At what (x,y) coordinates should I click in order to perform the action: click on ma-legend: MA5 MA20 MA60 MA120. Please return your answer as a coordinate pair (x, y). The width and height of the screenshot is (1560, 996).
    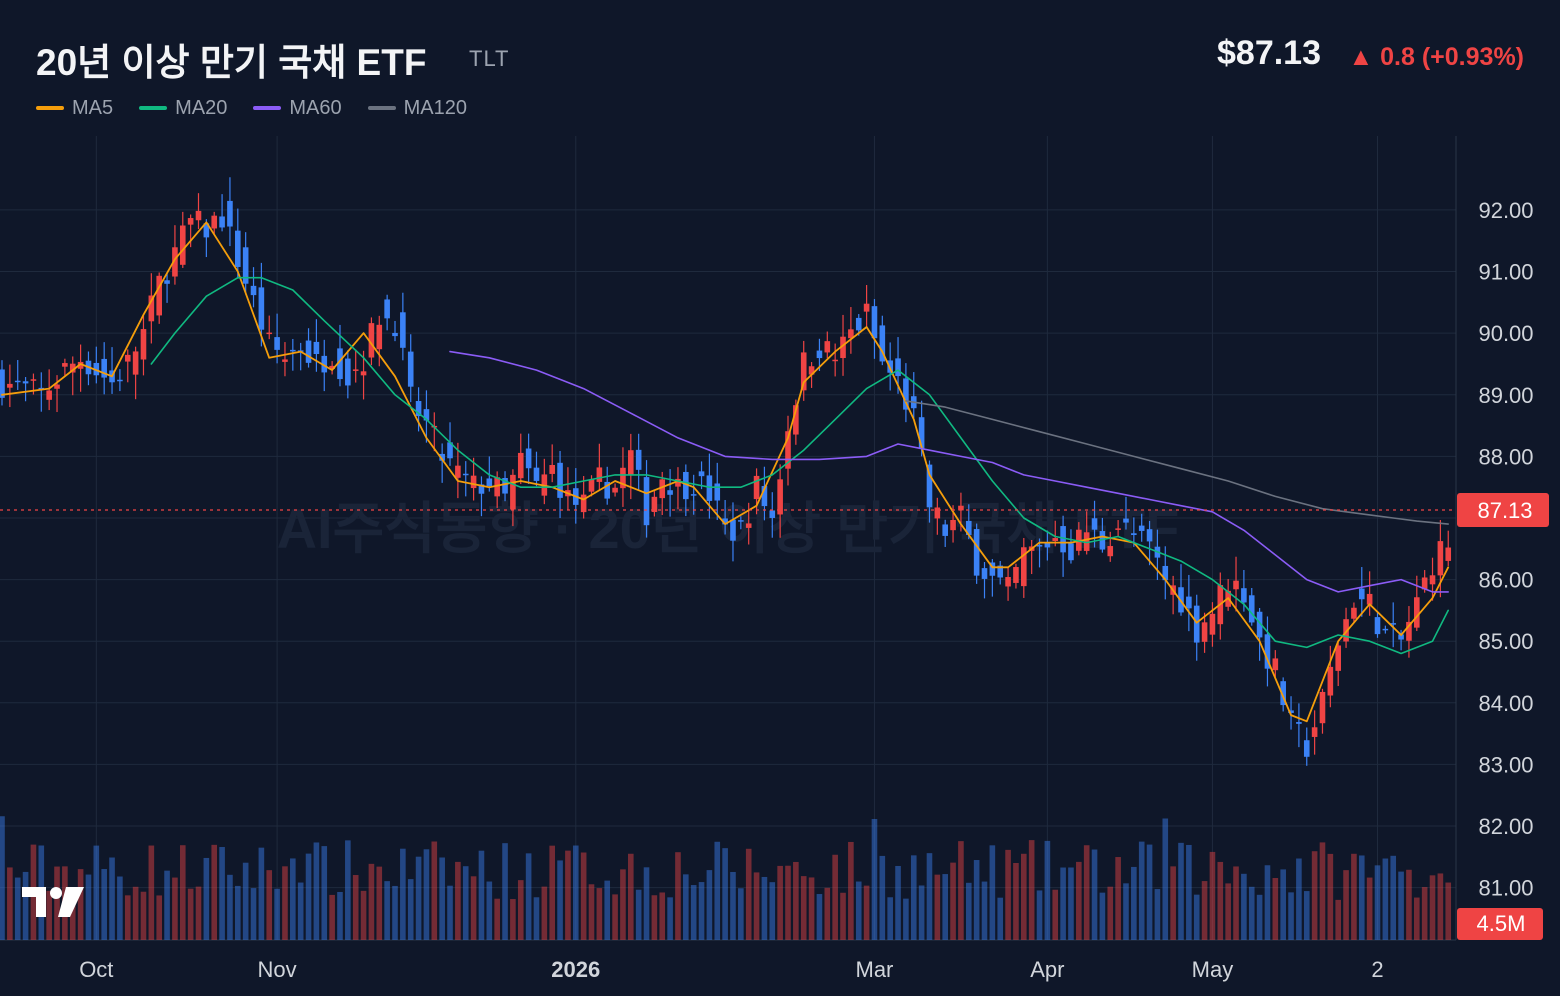
    Looking at the image, I should click on (264, 108).